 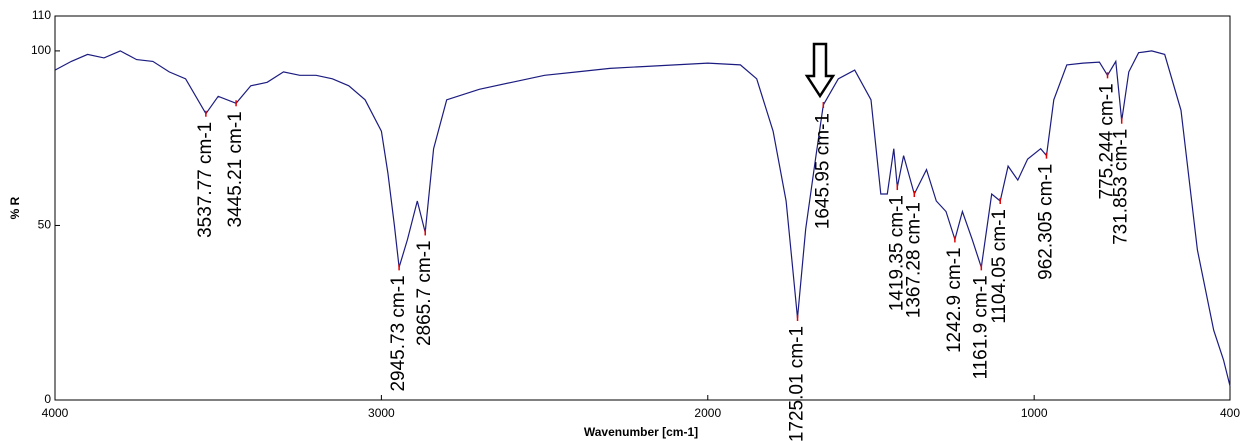 What do you see at coordinates (381, 413) in the screenshot?
I see `x-tick-label: 3000` at bounding box center [381, 413].